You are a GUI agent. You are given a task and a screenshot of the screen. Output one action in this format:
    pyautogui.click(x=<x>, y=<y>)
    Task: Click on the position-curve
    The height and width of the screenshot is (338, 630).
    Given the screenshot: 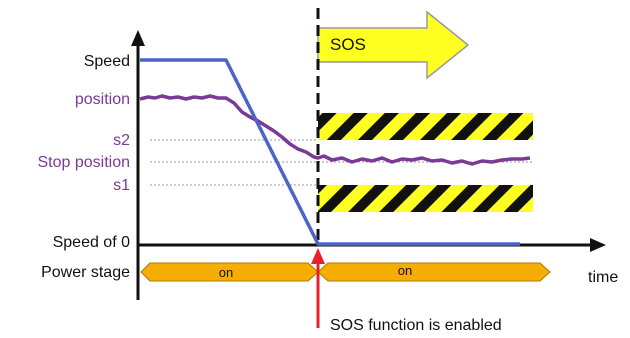 What is the action you would take?
    pyautogui.click(x=335, y=130)
    